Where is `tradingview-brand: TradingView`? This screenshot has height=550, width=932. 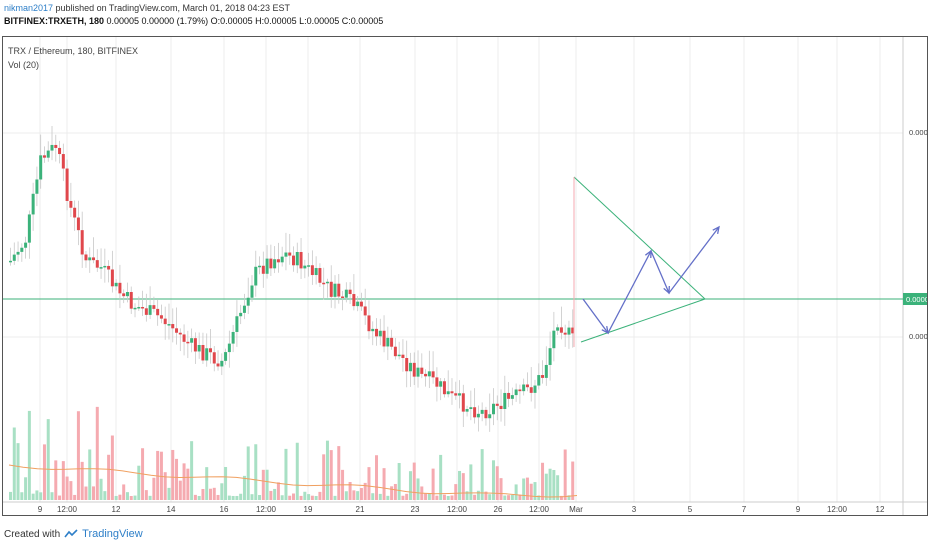 tradingview-brand: TradingView is located at coordinates (112, 534).